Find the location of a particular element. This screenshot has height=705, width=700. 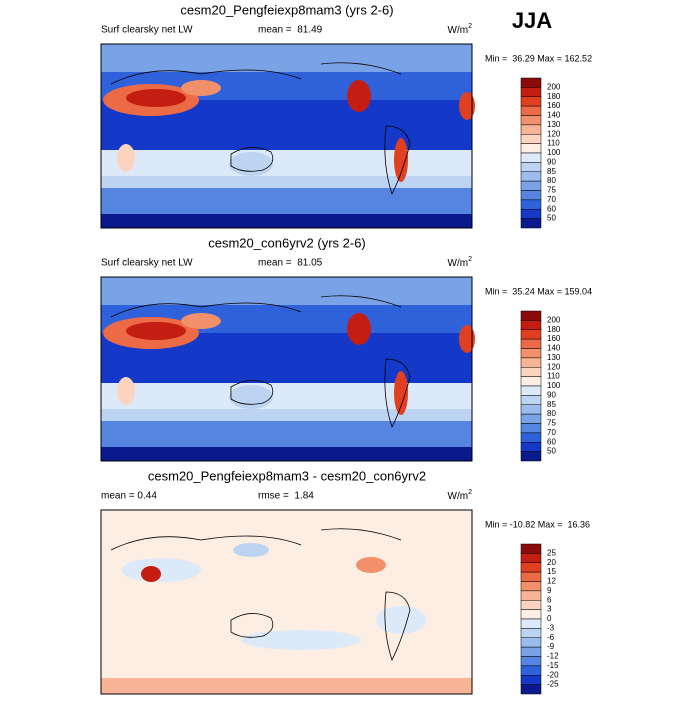

colorbar-label: 25 is located at coordinates (551, 552).